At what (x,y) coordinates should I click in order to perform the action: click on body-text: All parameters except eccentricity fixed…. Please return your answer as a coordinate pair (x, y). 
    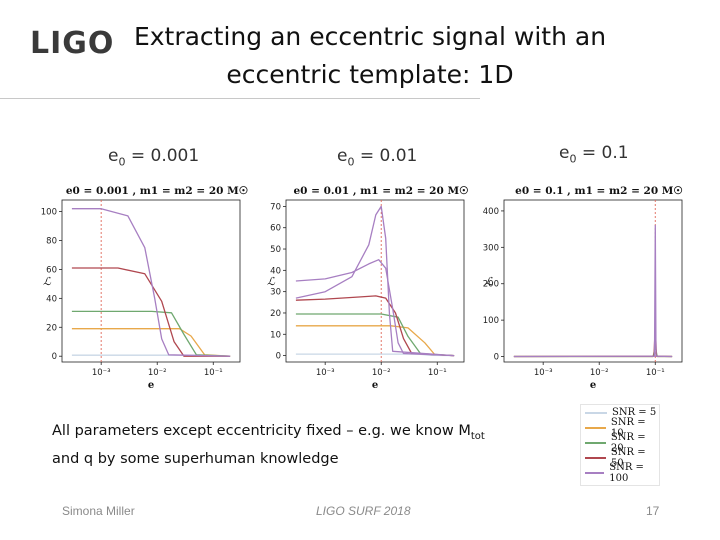
    Looking at the image, I should click on (317, 445).